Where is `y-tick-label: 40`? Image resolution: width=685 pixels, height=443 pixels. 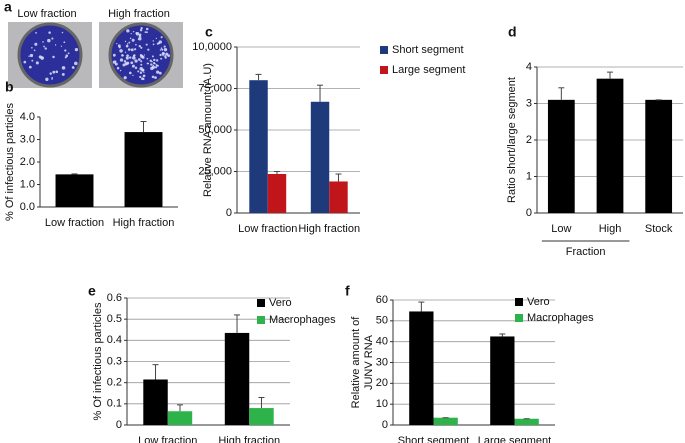 y-tick-label: 40 is located at coordinates (382, 342).